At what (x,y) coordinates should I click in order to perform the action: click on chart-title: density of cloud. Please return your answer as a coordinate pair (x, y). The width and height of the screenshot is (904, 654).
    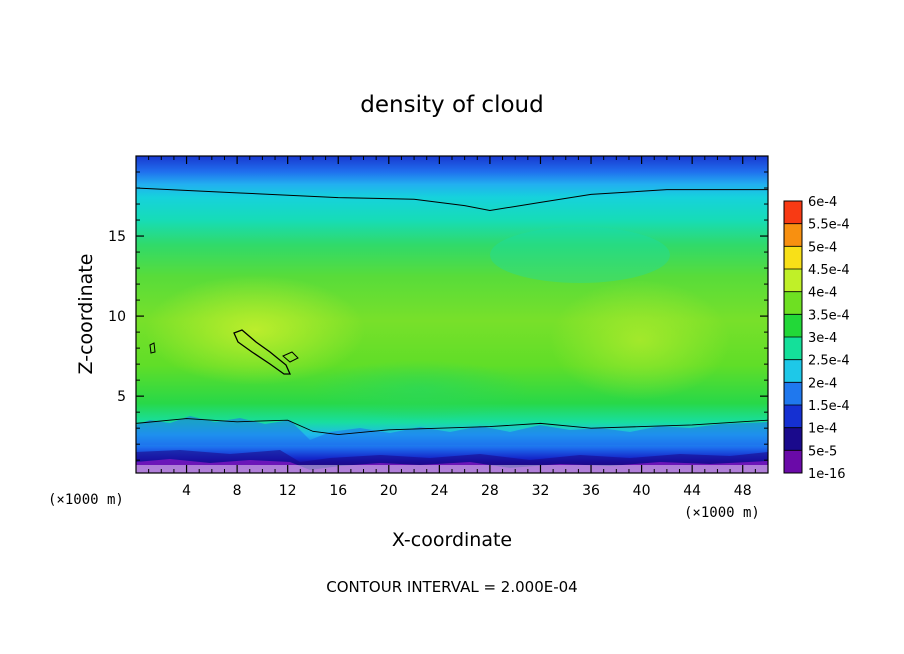
    Looking at the image, I should click on (451, 105).